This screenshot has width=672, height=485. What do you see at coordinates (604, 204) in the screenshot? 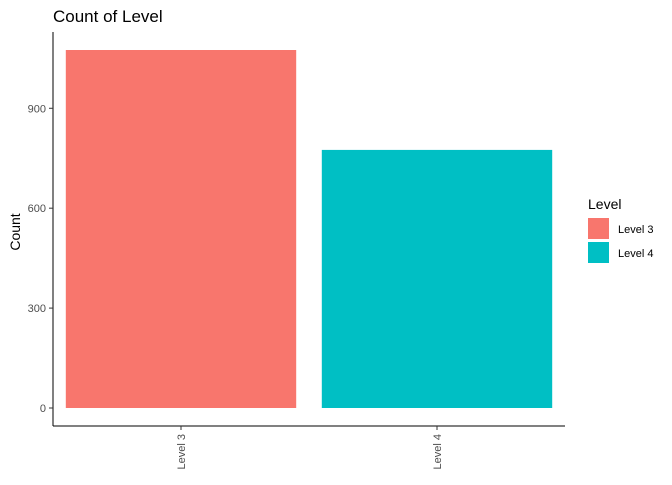
I see `legend-title: Level` at bounding box center [604, 204].